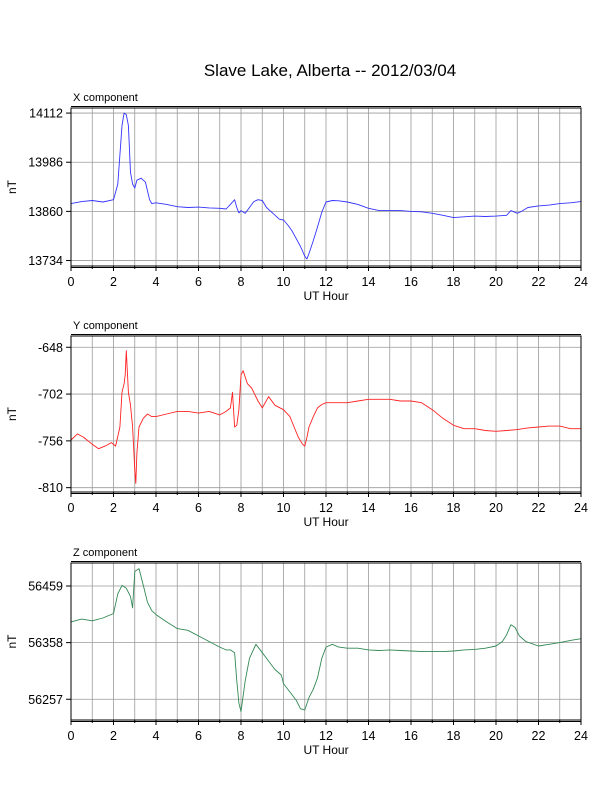 This screenshot has width=612, height=792. What do you see at coordinates (325, 417) in the screenshot?
I see `series-line` at bounding box center [325, 417].